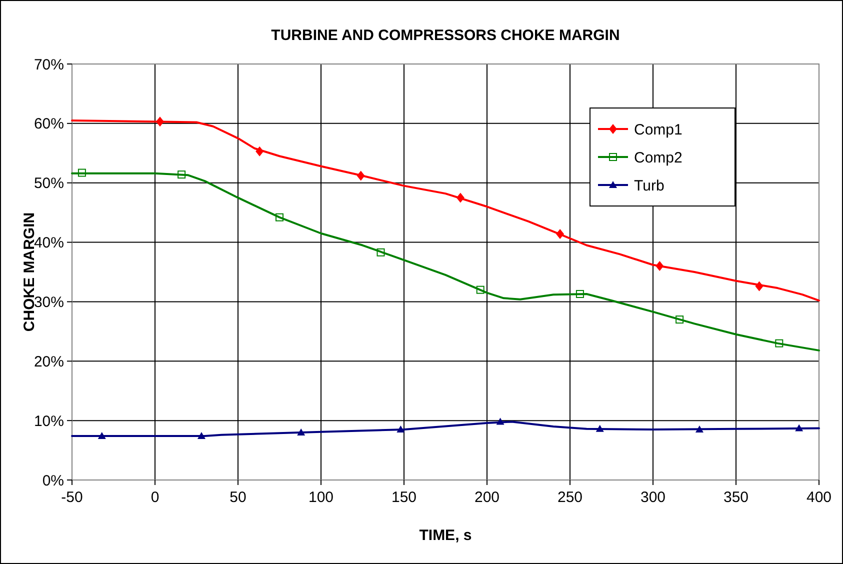 The height and width of the screenshot is (564, 843). Describe the element at coordinates (658, 157) in the screenshot. I see `legend-label: Comp2` at that location.